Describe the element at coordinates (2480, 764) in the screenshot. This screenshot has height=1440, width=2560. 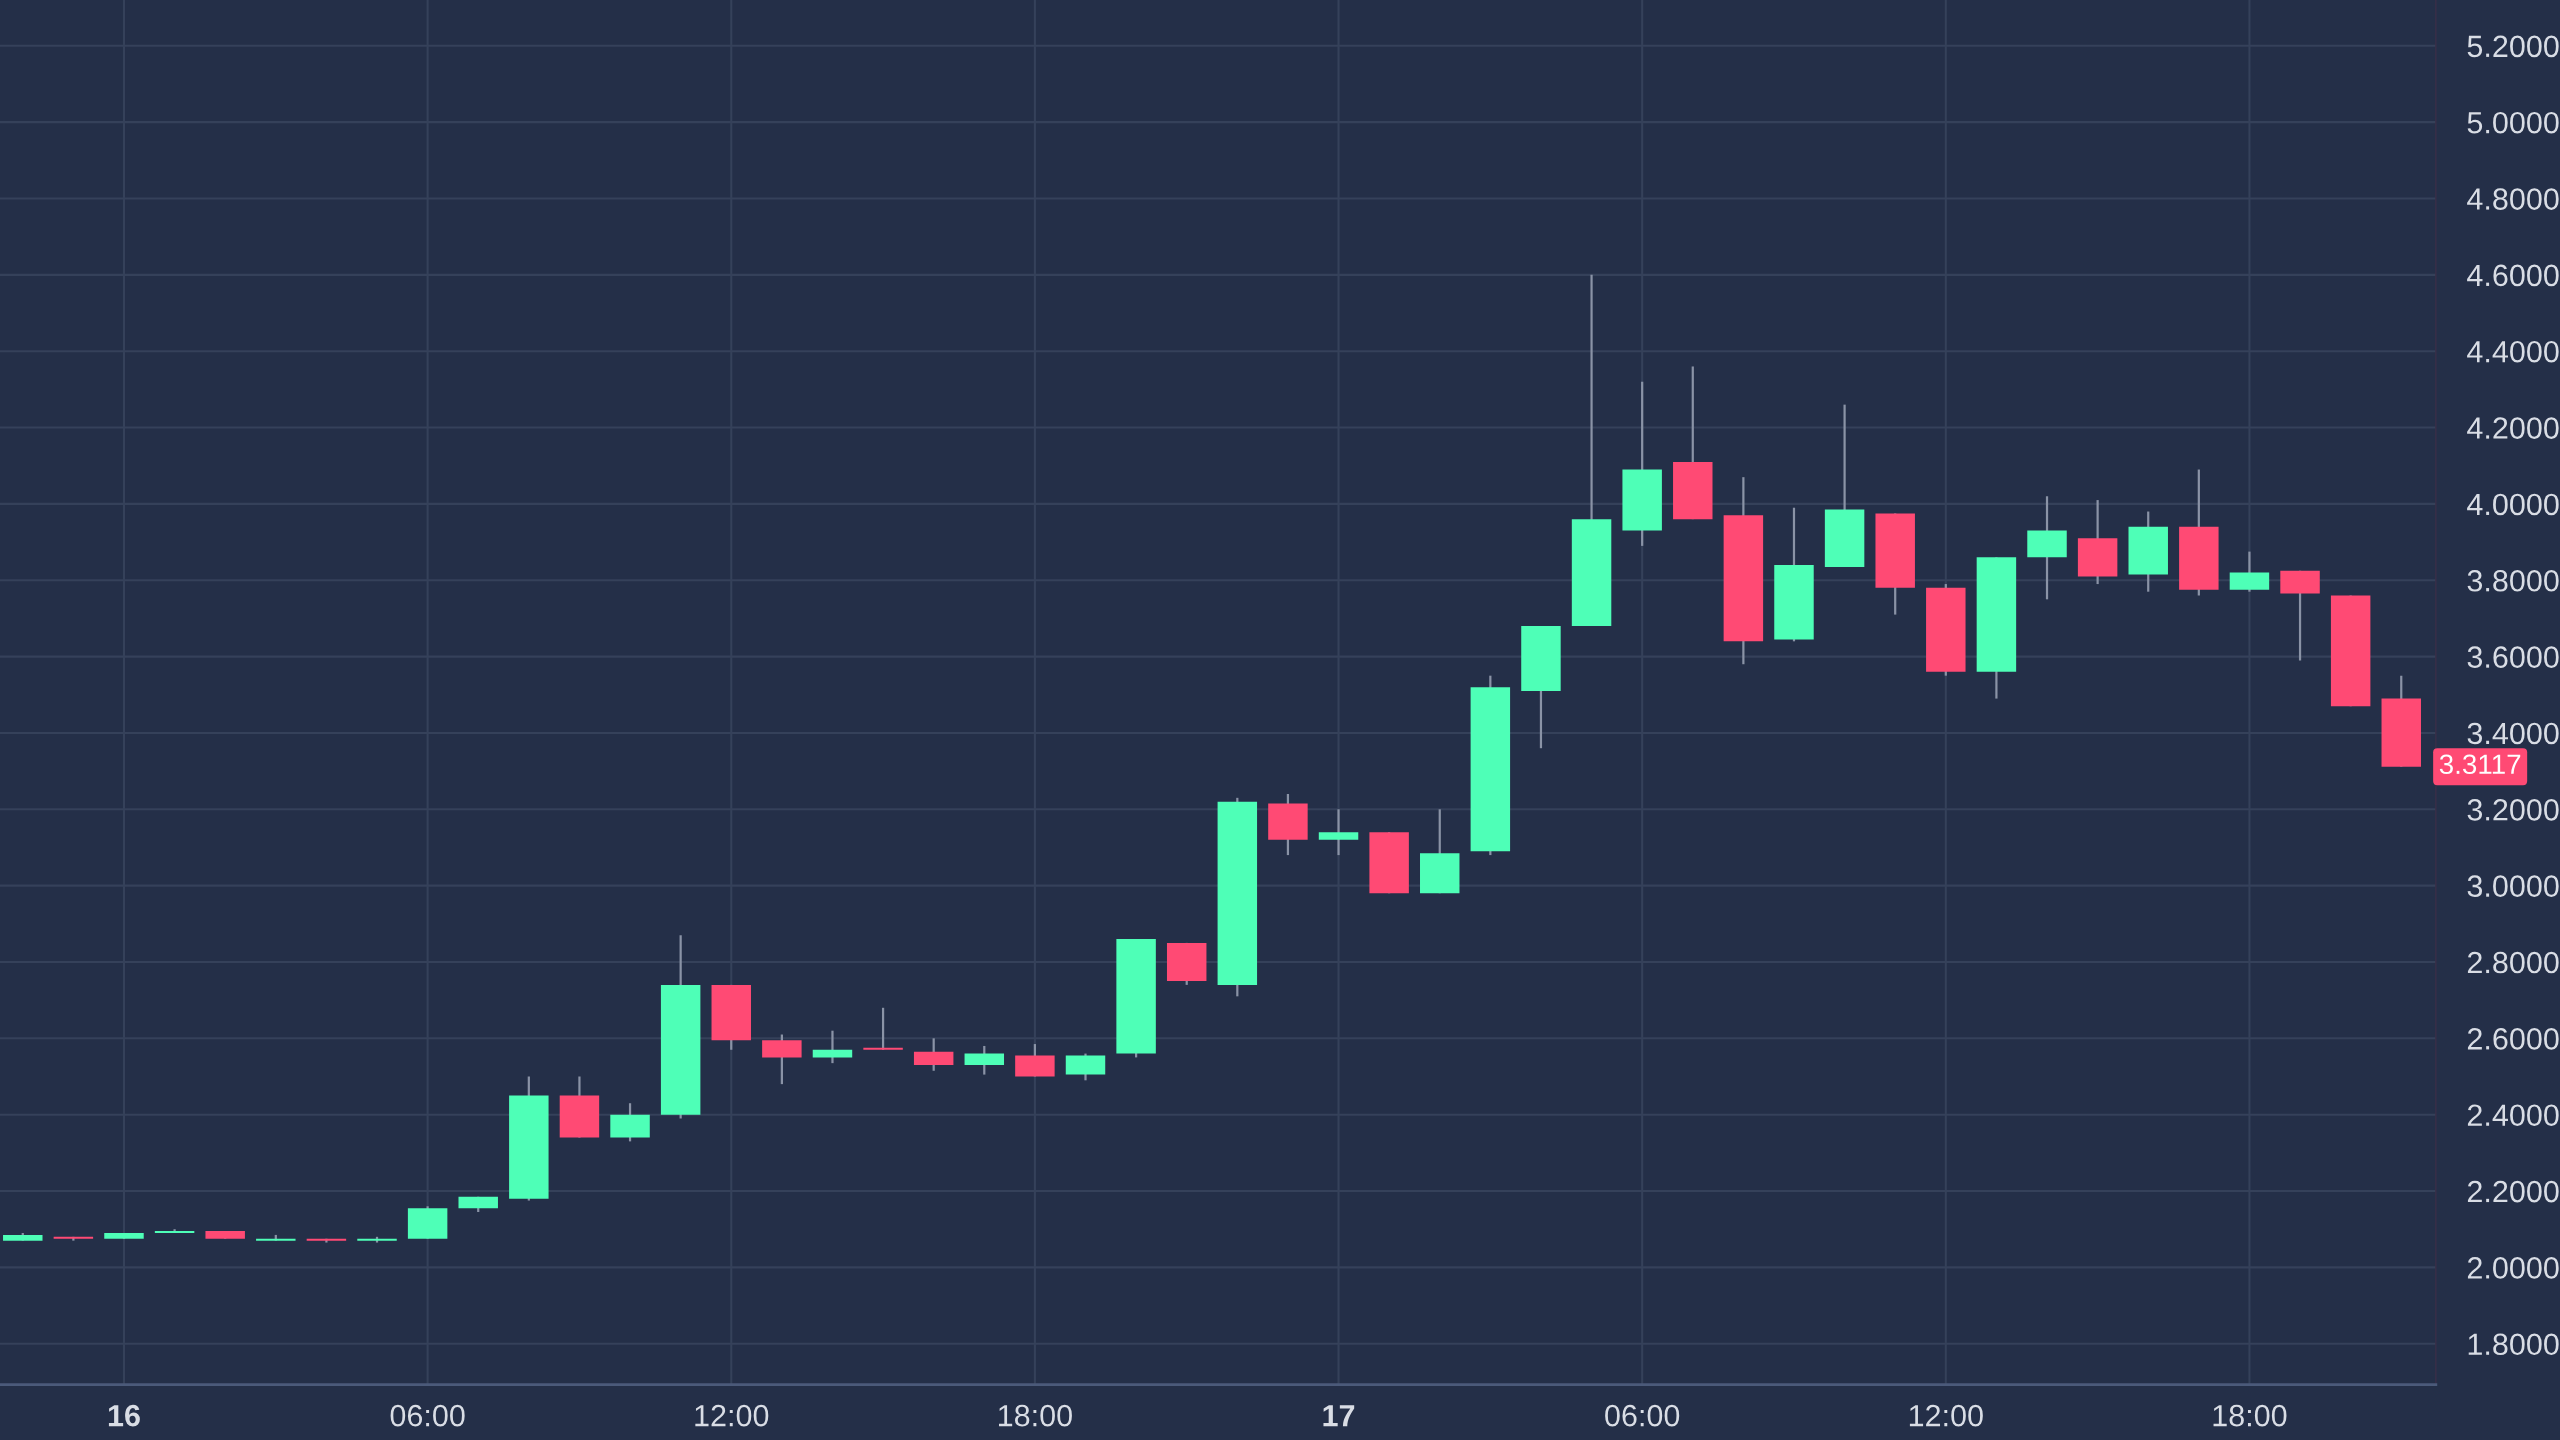
I see `annotation: 3.3117` at that location.